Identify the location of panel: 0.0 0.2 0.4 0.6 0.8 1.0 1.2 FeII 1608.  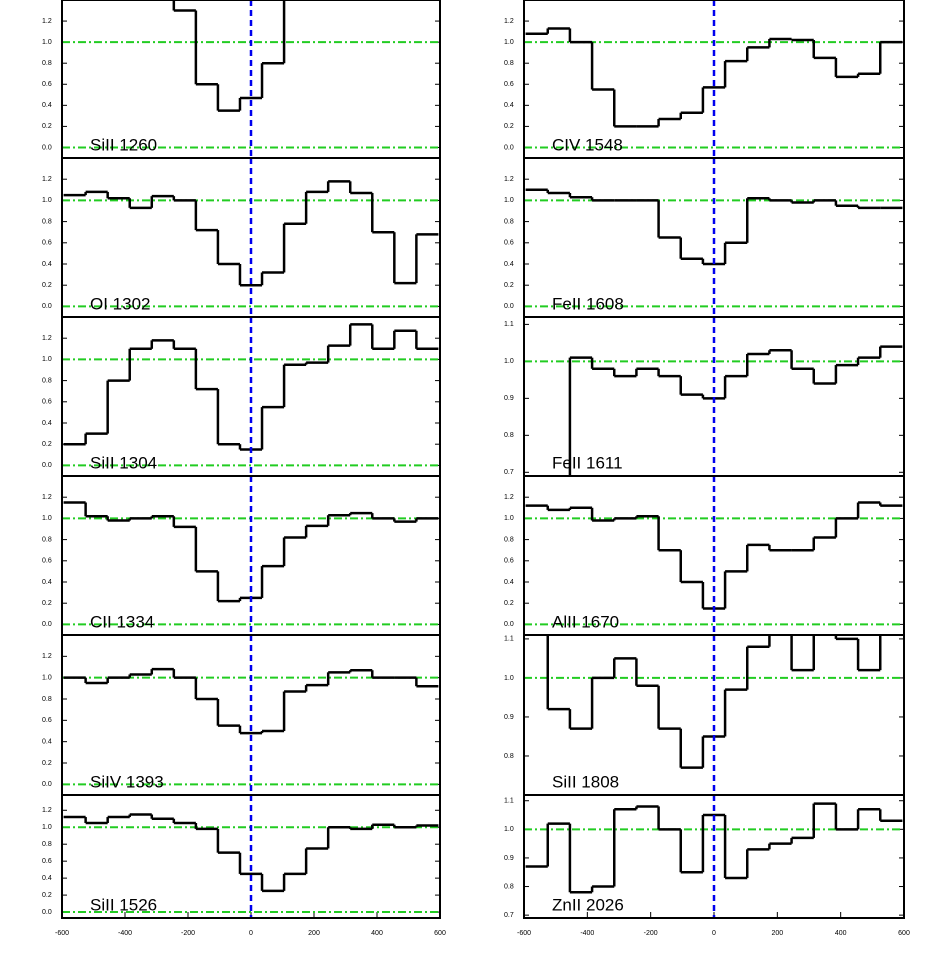
(704, 237).